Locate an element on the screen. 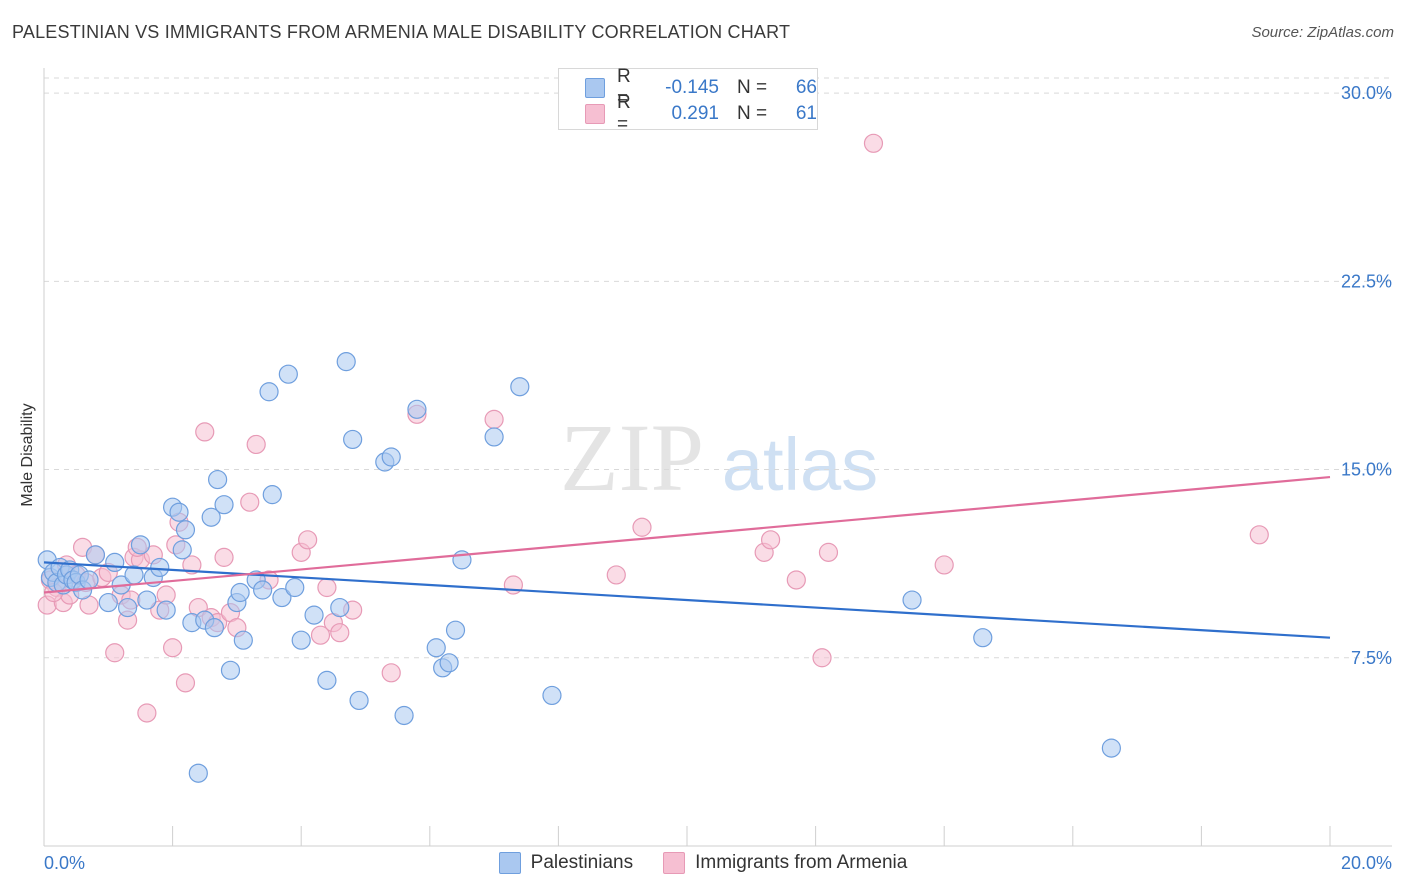 This screenshot has width=1406, height=892. legend-item-armenia: Immigrants from Armenia is located at coordinates (785, 863).